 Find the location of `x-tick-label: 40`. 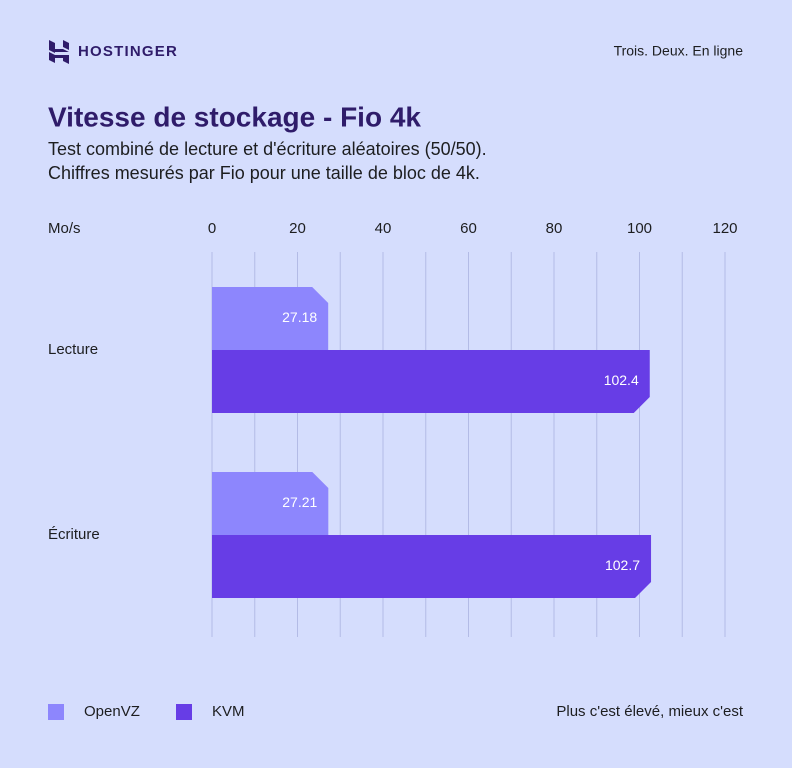

x-tick-label: 40 is located at coordinates (383, 228).